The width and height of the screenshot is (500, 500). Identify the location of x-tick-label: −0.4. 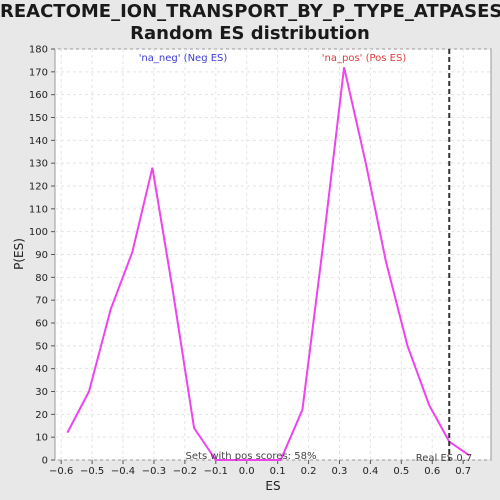
(123, 471).